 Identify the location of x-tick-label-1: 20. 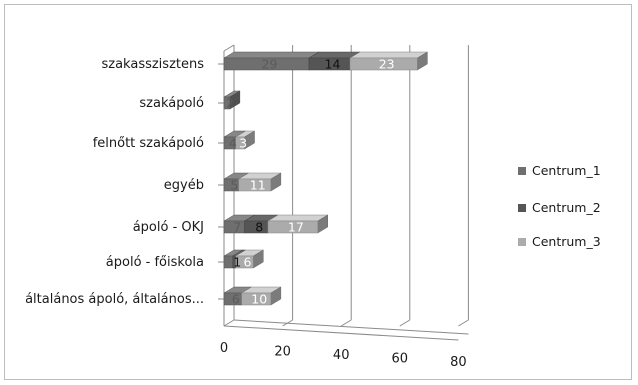
(282, 352).